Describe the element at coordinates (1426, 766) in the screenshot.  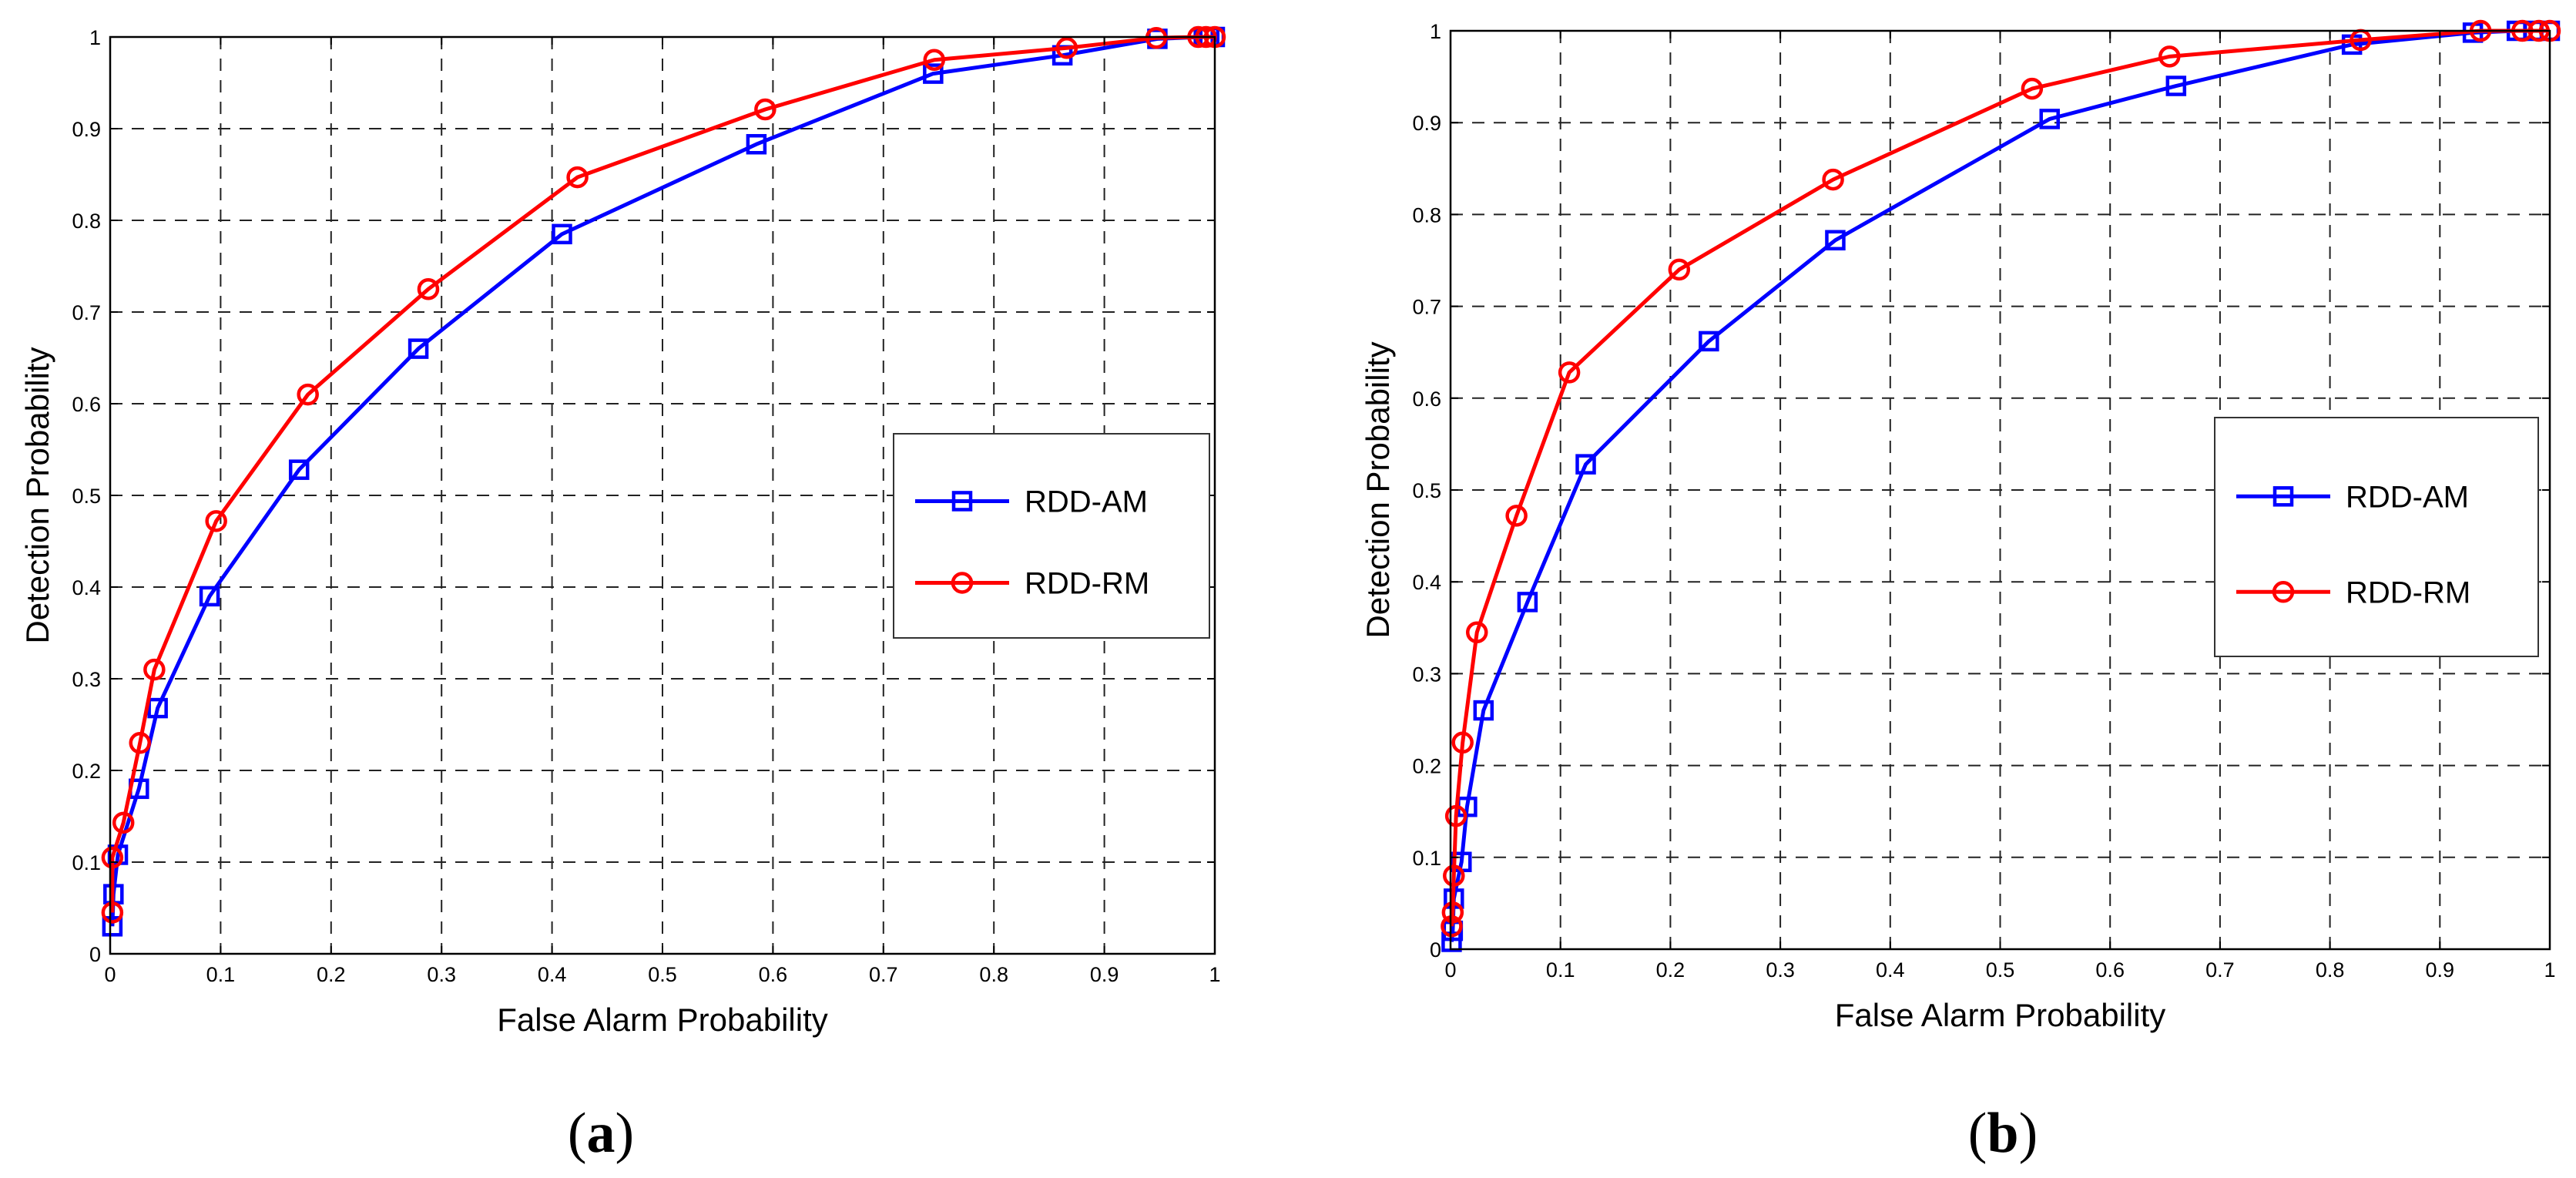
I see `y-tick-label-b: 0.2` at that location.